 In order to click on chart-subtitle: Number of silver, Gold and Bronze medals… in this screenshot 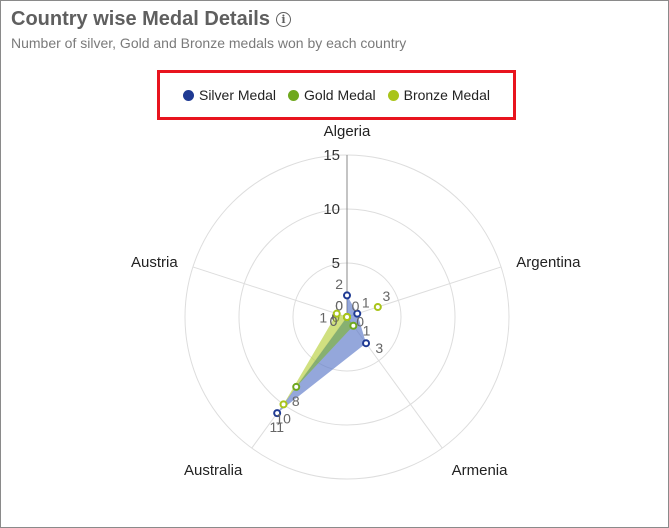, I will do `click(209, 43)`.